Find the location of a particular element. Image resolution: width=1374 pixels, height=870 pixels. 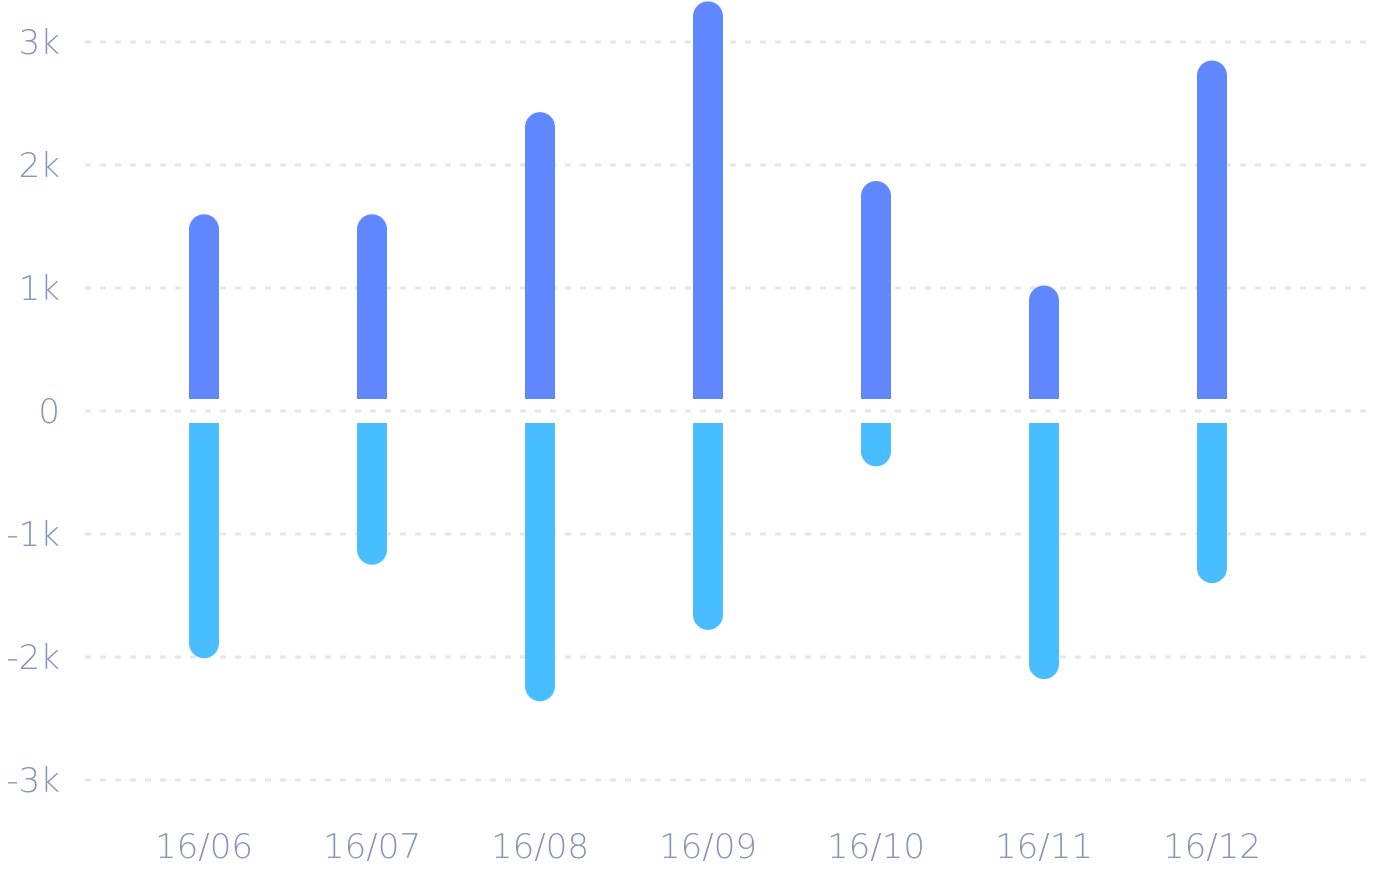

x-tick-label: 16/12 is located at coordinates (1212, 847).